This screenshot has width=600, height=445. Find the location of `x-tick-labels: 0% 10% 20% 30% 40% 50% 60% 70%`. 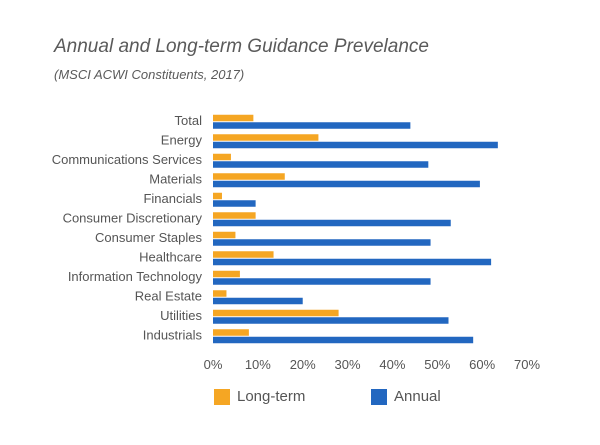

x-tick-labels: 0% 10% 20% 30% 40% 50% 60% 70% is located at coordinates (372, 364).